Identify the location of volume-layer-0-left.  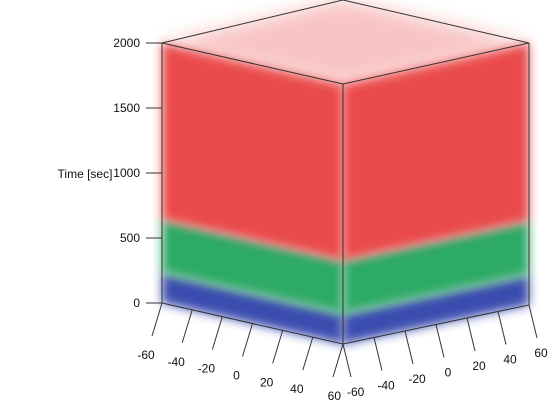
(252, 308).